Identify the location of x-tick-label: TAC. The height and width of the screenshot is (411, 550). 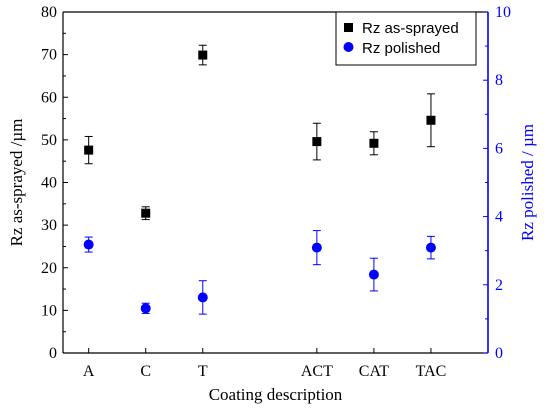
(431, 371).